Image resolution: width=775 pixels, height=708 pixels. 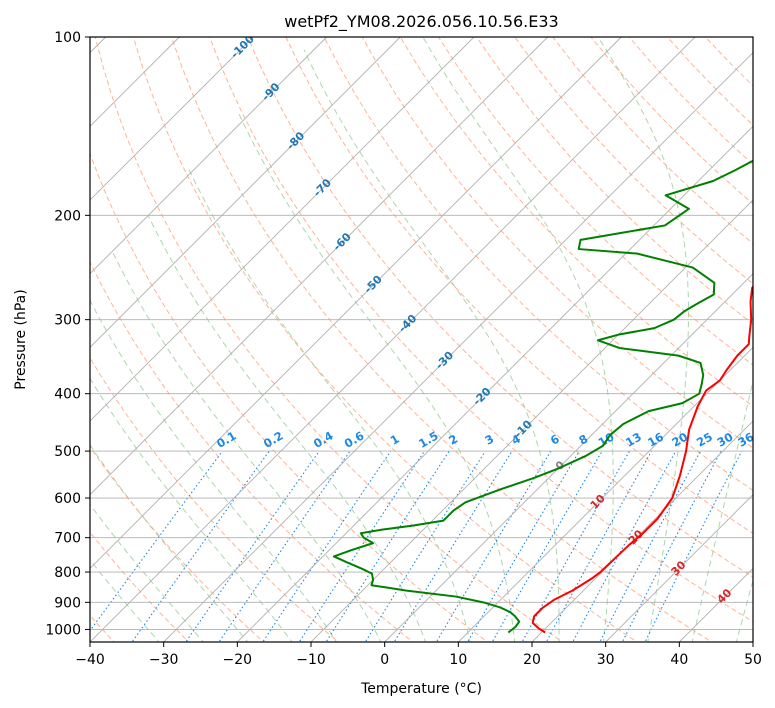 I want to click on dry-adiabat-label: -90, so click(x=270, y=91).